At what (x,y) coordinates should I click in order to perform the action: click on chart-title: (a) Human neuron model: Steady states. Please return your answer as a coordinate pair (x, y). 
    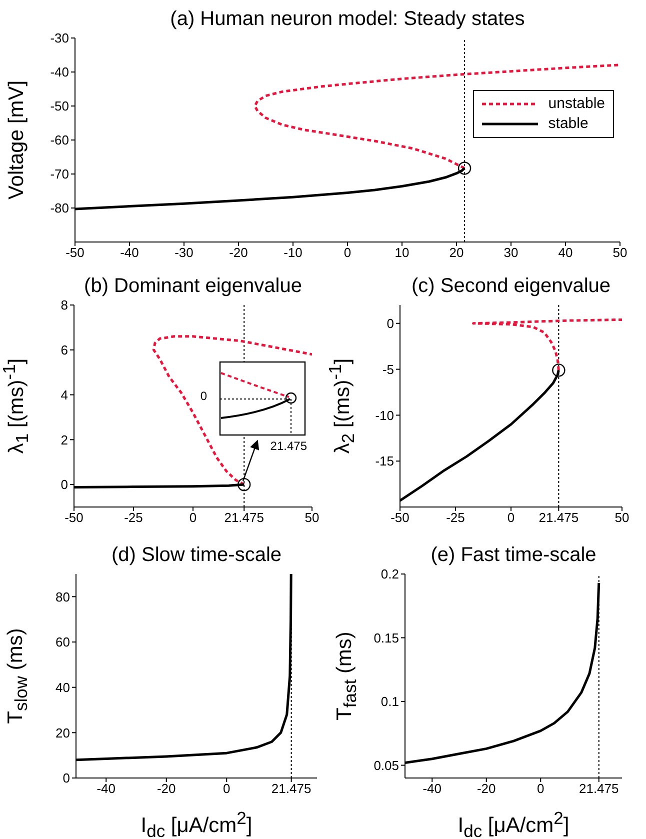
    Looking at the image, I should click on (347, 19).